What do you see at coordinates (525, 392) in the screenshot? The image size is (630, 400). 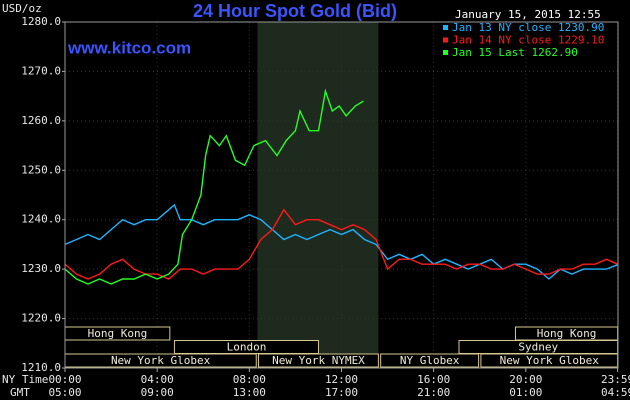 I see `gmt-tick-label: 01:00` at bounding box center [525, 392].